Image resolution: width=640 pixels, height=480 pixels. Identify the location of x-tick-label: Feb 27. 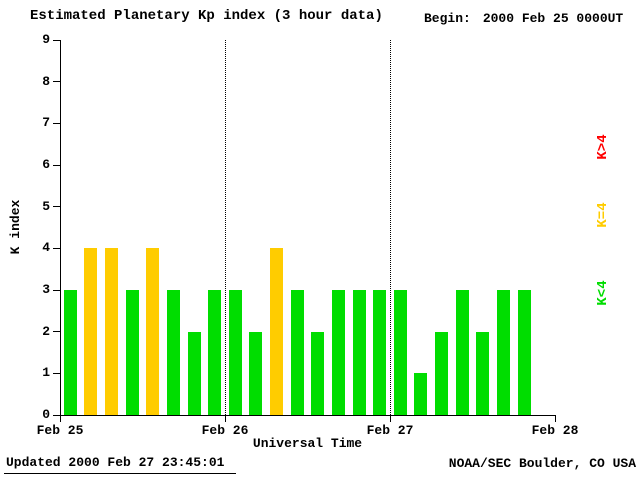
(390, 430).